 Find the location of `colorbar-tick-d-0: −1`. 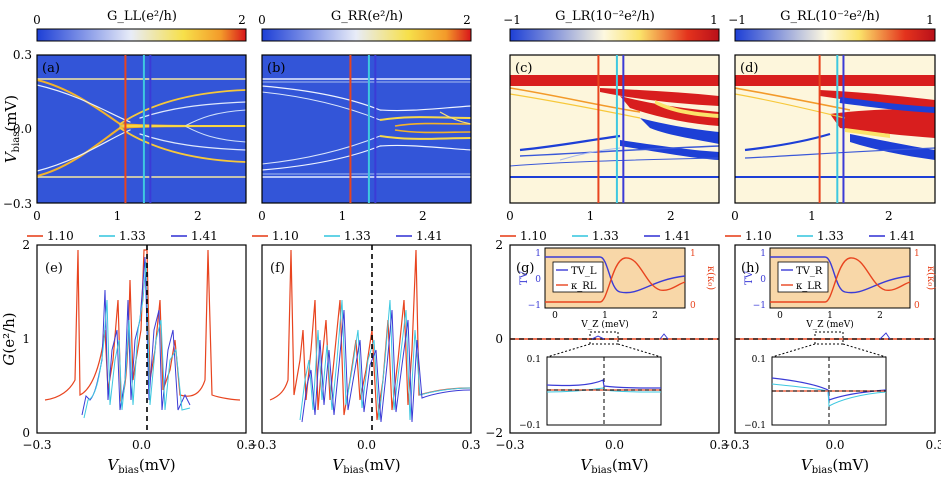

colorbar-tick-d-0: −1 is located at coordinates (737, 20).